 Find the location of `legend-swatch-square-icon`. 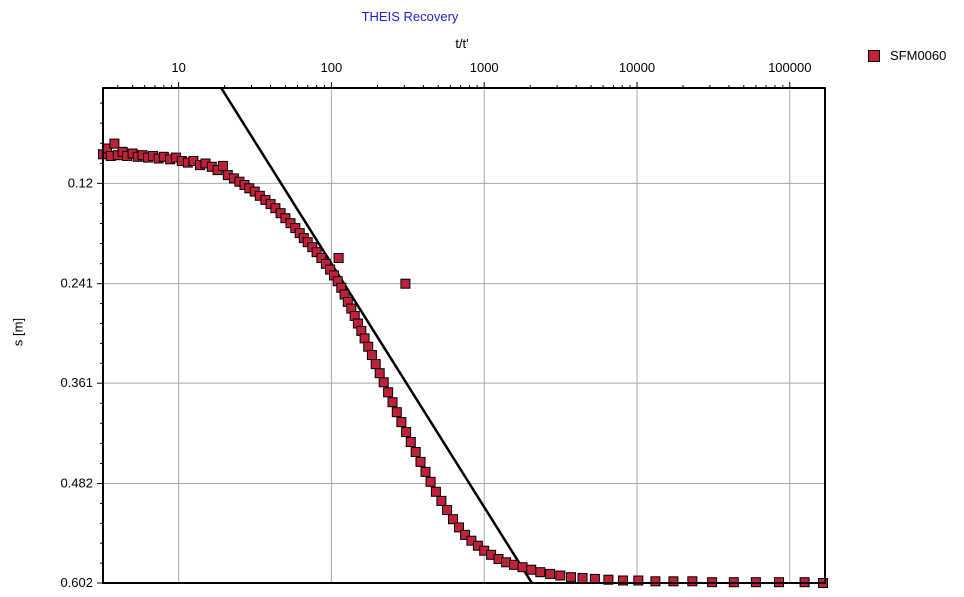

legend-swatch-square-icon is located at coordinates (874, 55).